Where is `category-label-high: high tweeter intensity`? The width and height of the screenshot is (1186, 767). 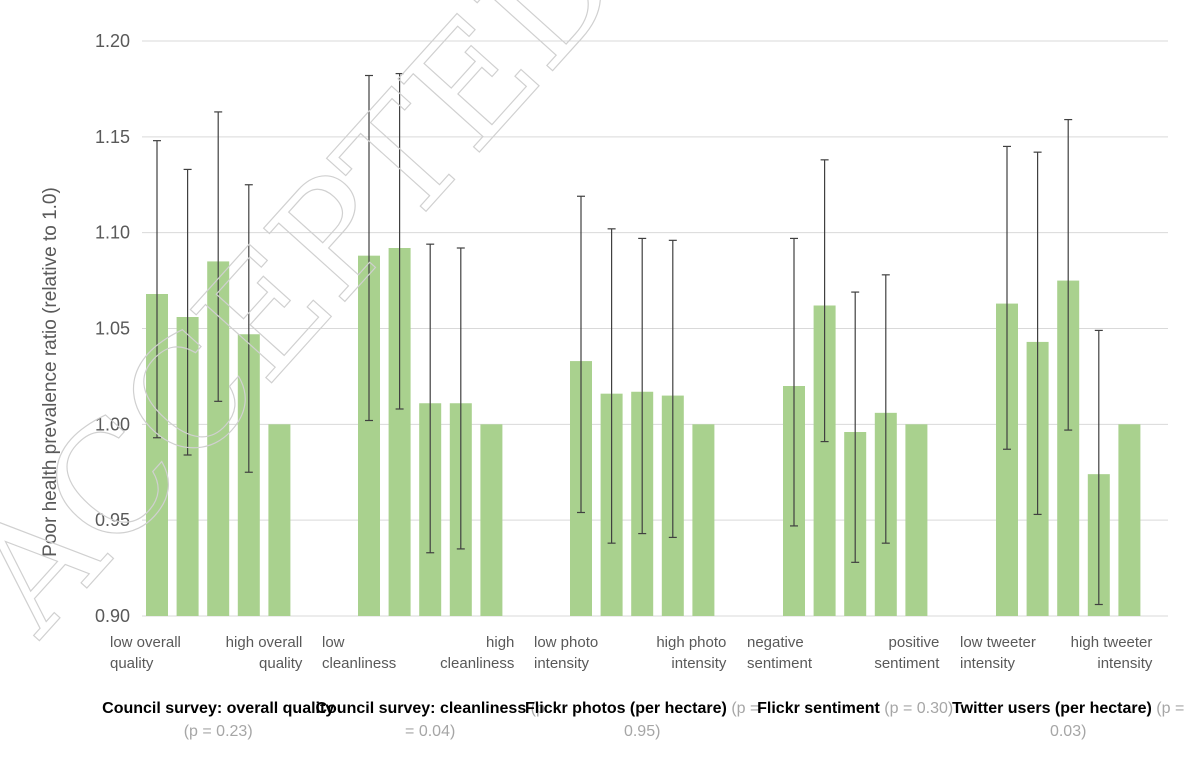
category-label-high: high tweeter intensity is located at coordinates (1112, 653).